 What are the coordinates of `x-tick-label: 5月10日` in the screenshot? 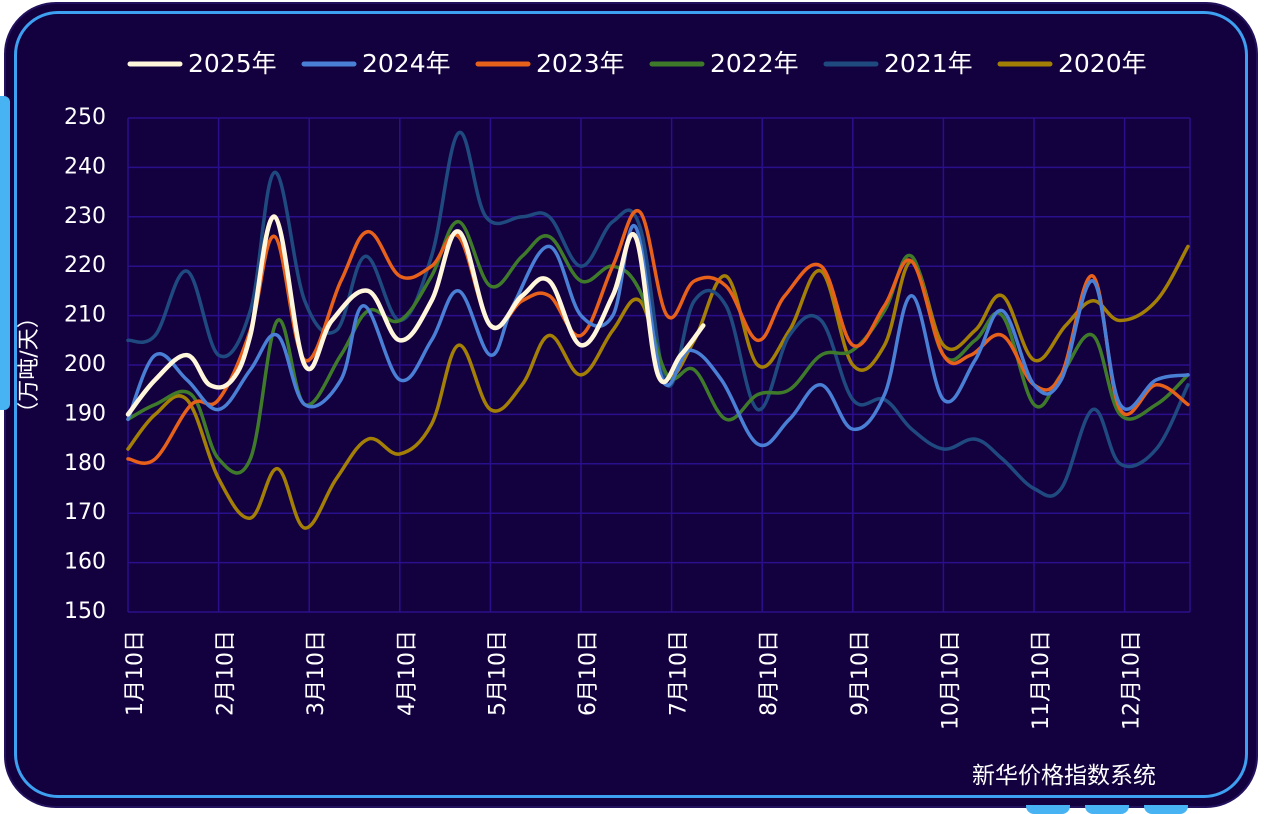 It's located at (497, 673).